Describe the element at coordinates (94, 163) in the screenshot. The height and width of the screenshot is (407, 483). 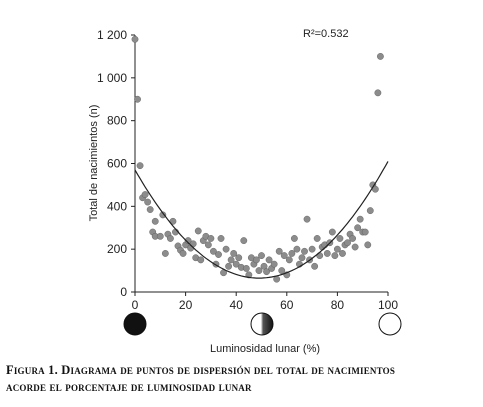
I see `y-axis-title: Total de nacimientos (n)` at that location.